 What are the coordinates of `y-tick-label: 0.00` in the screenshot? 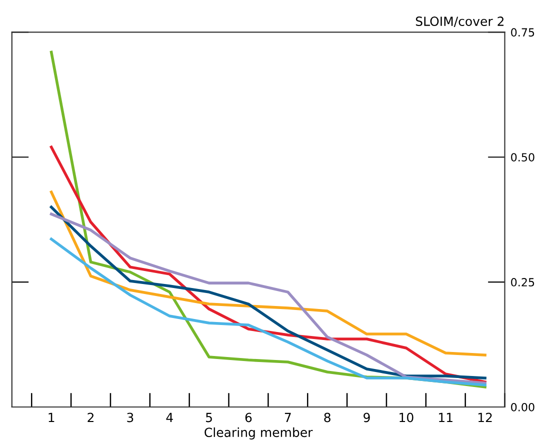 It's located at (522, 407).